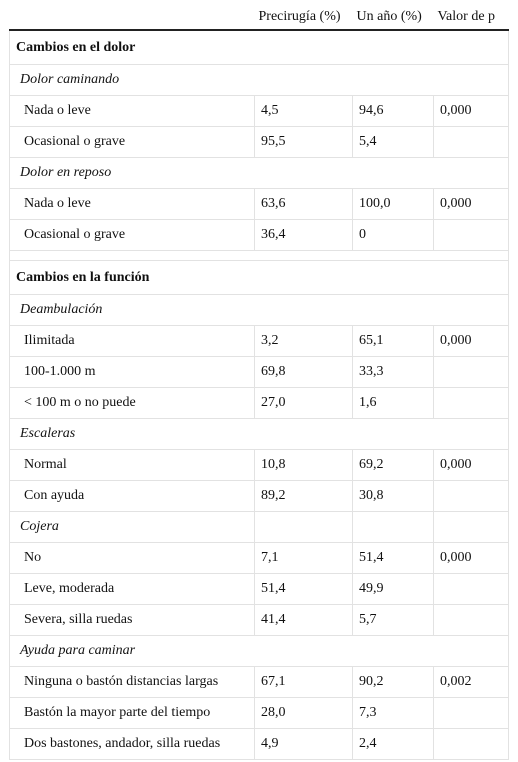 The height and width of the screenshot is (762, 518). I want to click on header-valor-p: Valor de p, so click(471, 18).